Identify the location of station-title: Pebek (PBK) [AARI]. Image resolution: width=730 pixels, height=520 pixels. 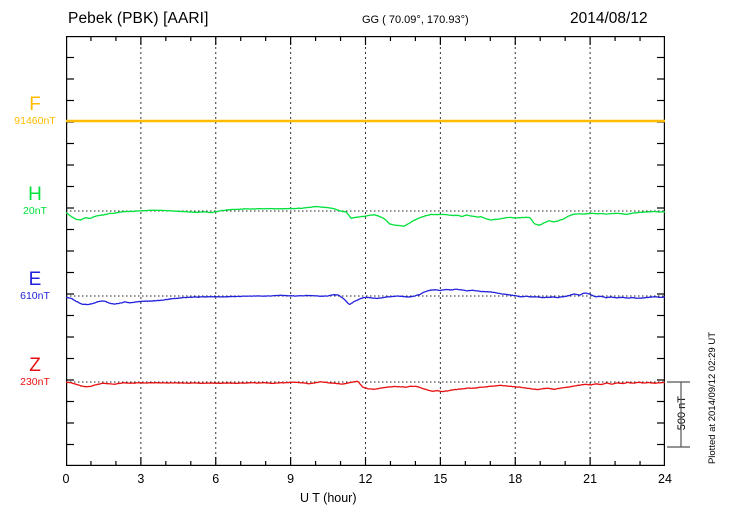
(138, 18).